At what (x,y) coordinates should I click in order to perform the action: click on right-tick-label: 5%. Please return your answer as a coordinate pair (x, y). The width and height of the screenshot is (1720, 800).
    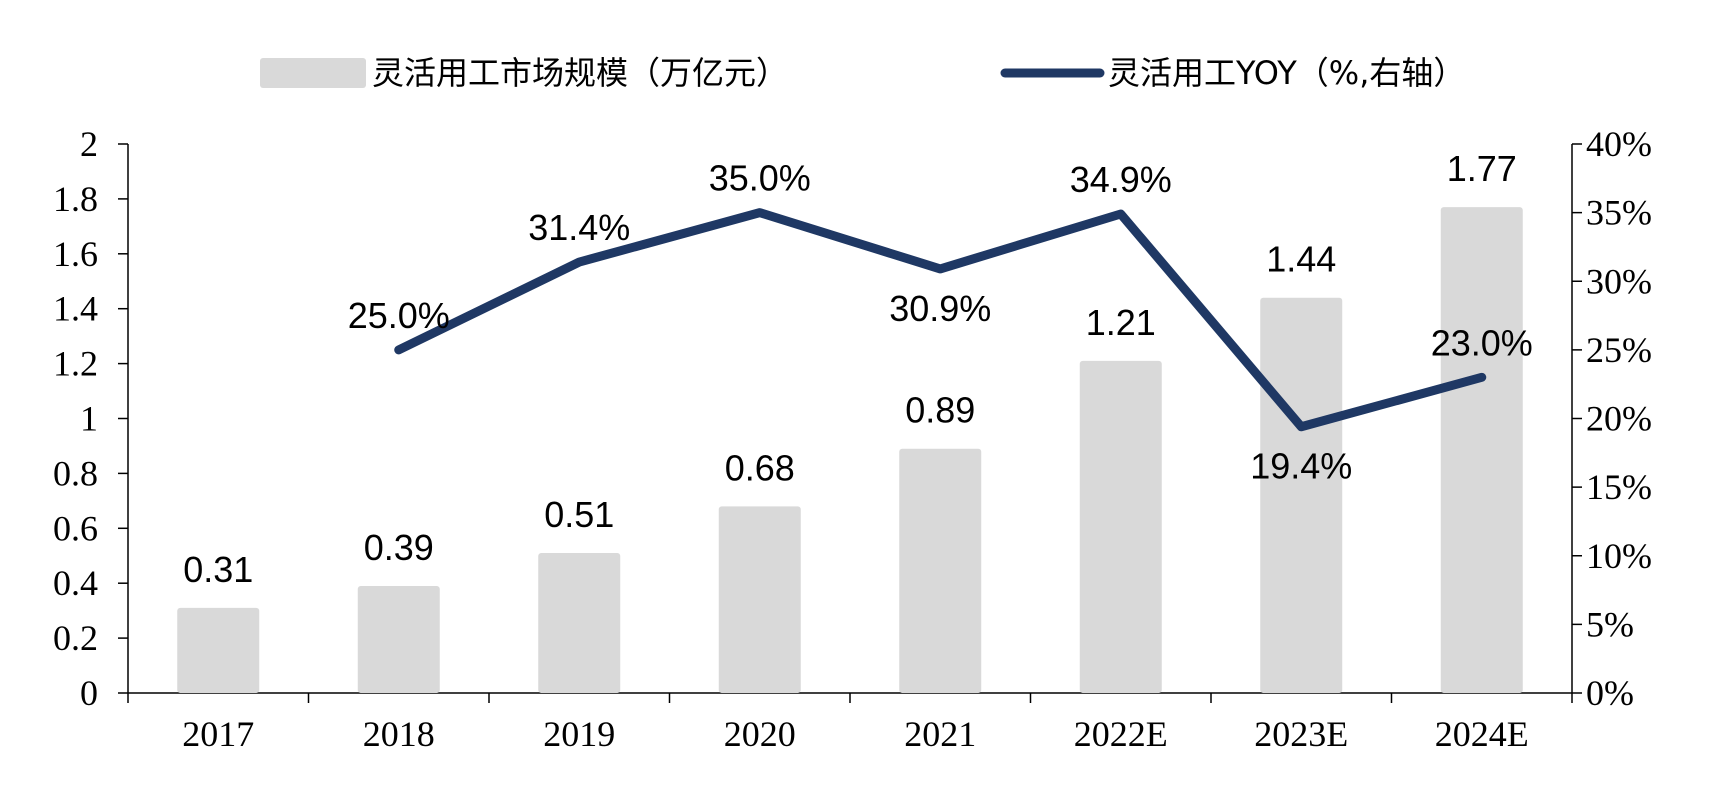
    Looking at the image, I should click on (1610, 624).